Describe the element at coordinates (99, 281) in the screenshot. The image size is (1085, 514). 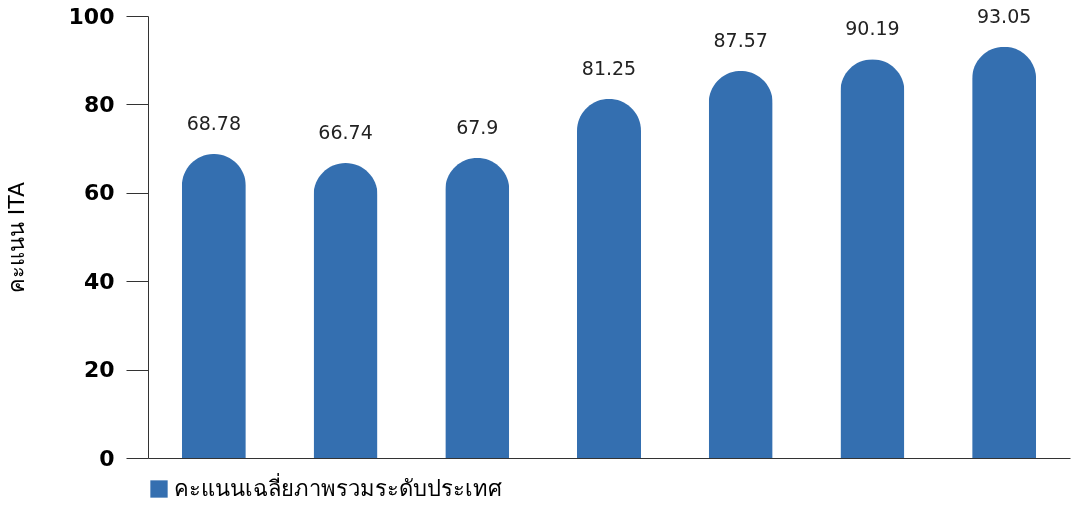
I see `y-tick-label: 40` at that location.